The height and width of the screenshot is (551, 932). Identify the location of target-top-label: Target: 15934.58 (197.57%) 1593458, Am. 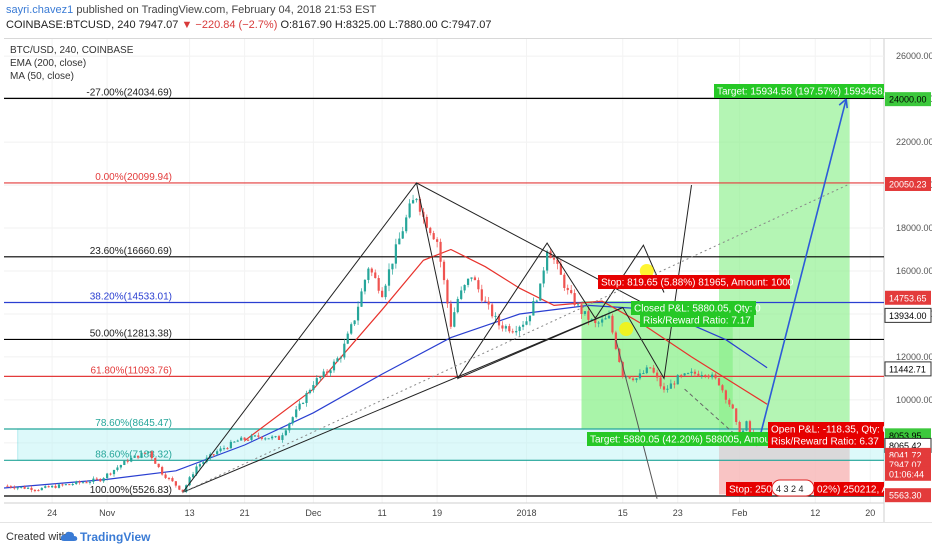
(810, 92).